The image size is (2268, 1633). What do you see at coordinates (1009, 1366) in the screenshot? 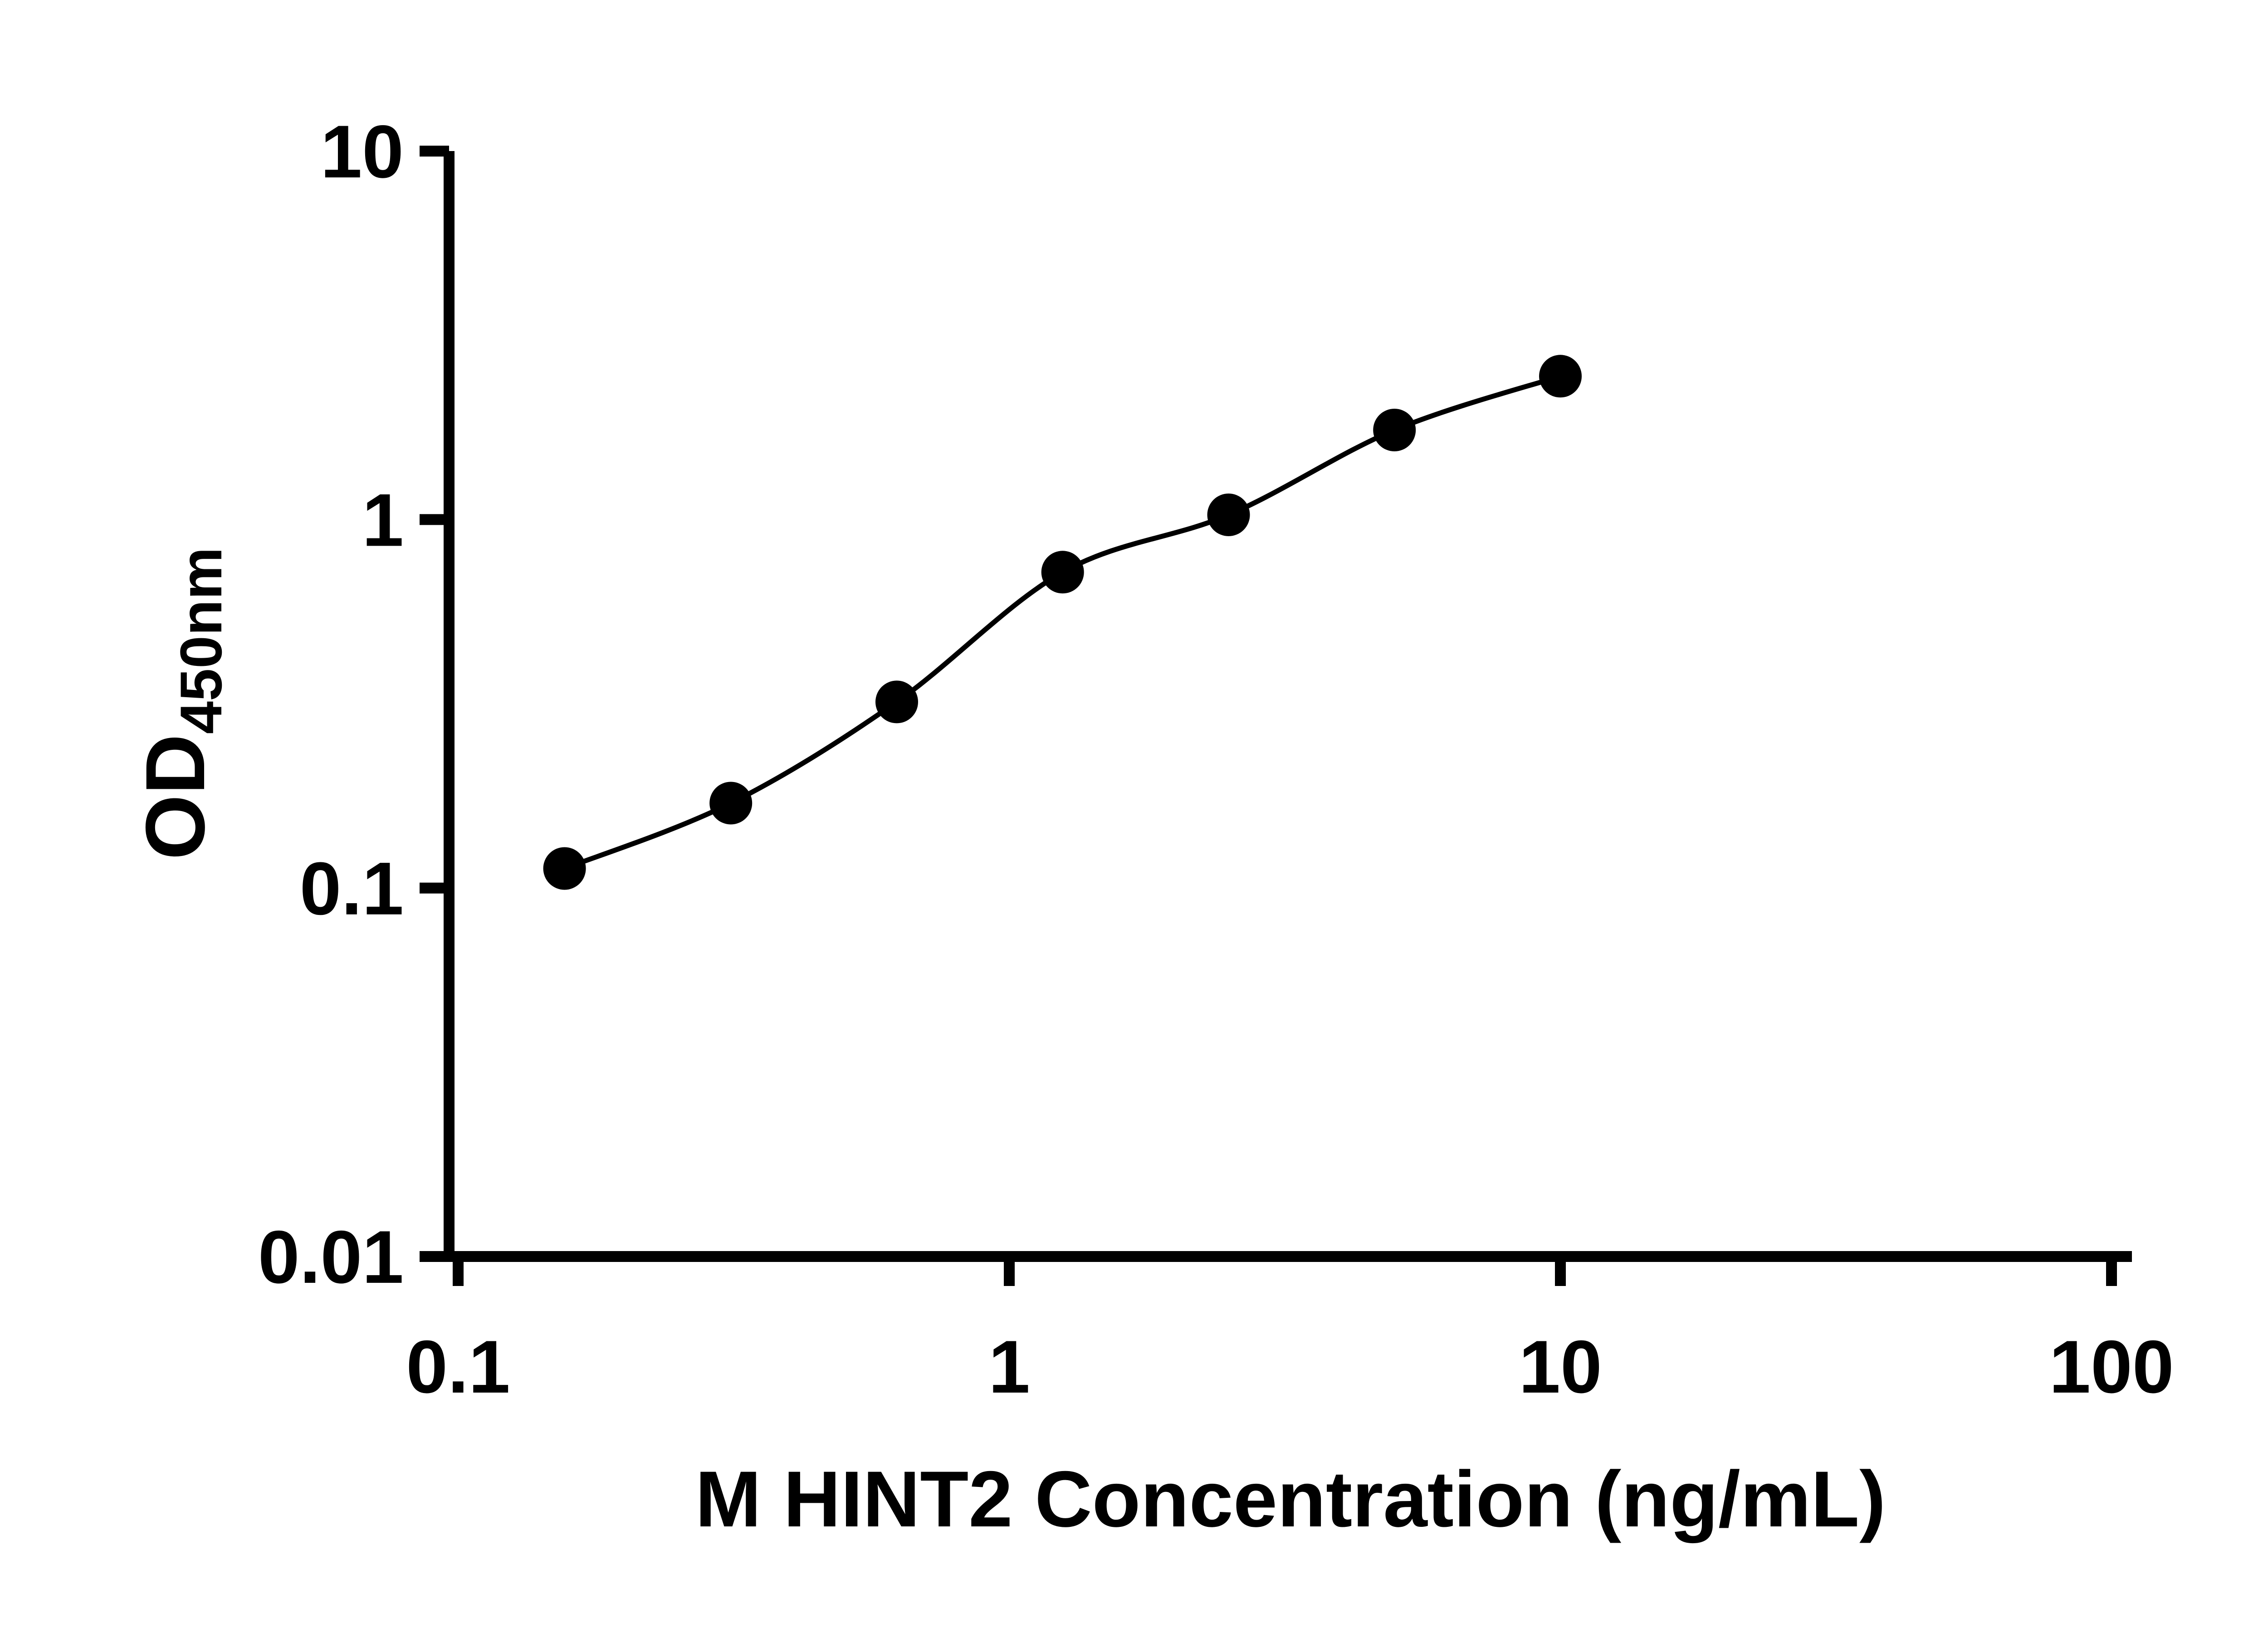
I see `x-tick-label: 1` at bounding box center [1009, 1366].